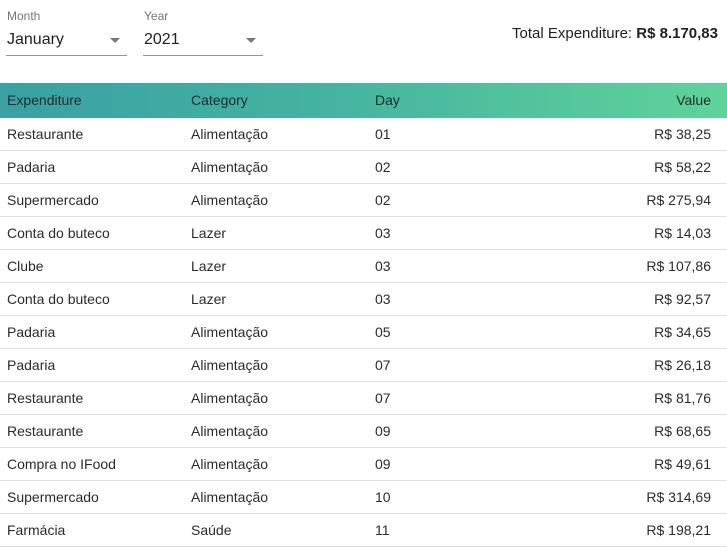  I want to click on cell-expenditure: Farmácia, so click(36, 530).